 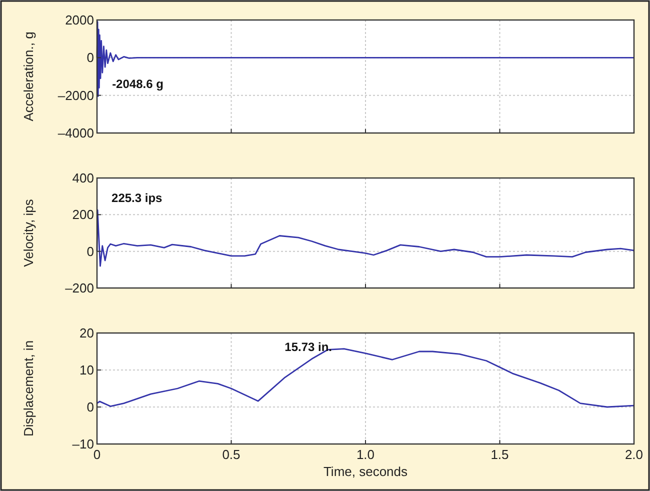 What do you see at coordinates (79, 288) in the screenshot?
I see `y-tick-label: –200` at bounding box center [79, 288].